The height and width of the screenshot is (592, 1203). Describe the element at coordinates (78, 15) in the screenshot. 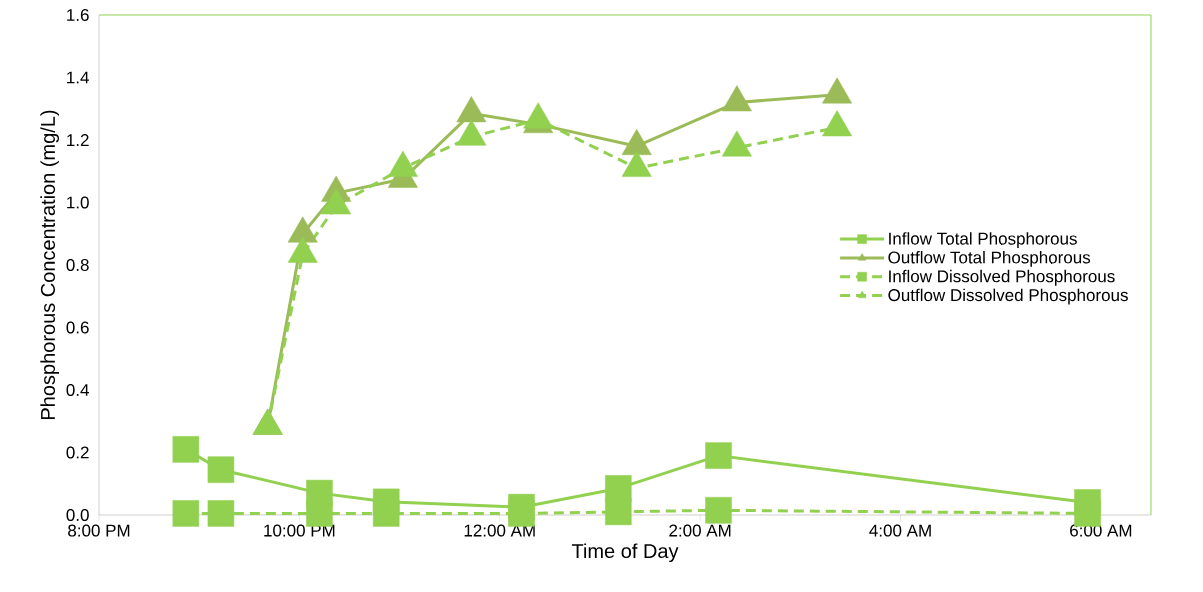

I see `y-tick-label: 1.6` at that location.